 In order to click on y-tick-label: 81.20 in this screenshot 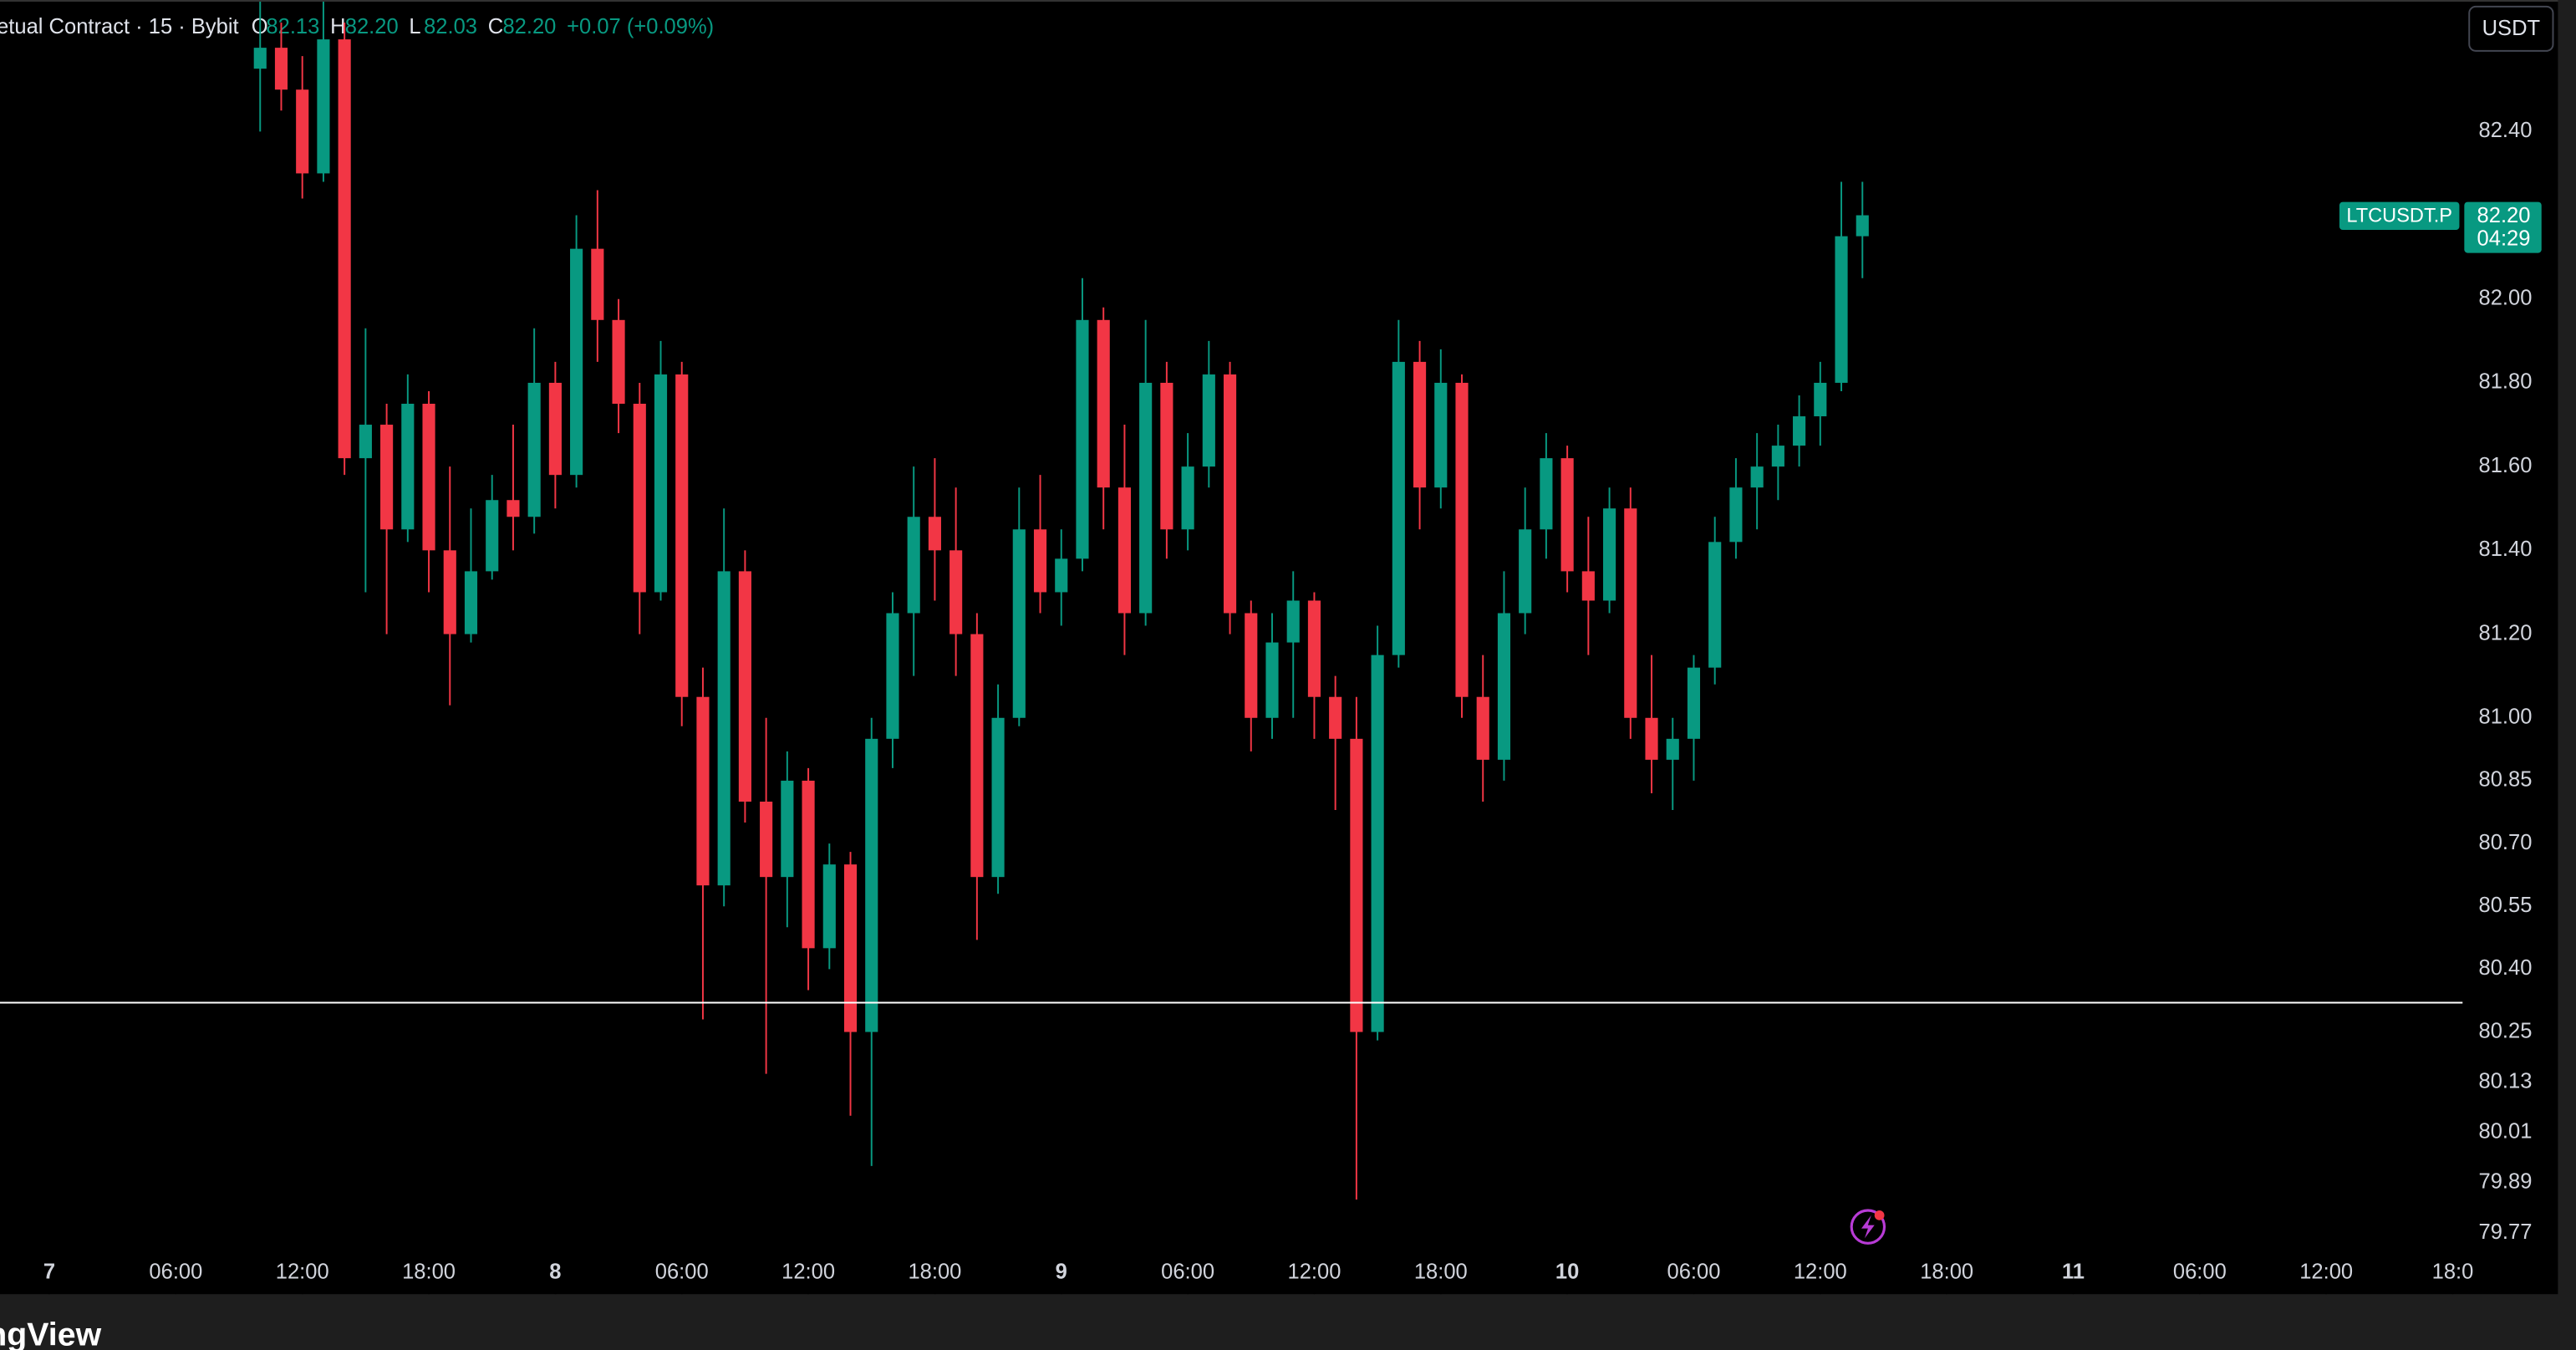, I will do `click(2506, 632)`.